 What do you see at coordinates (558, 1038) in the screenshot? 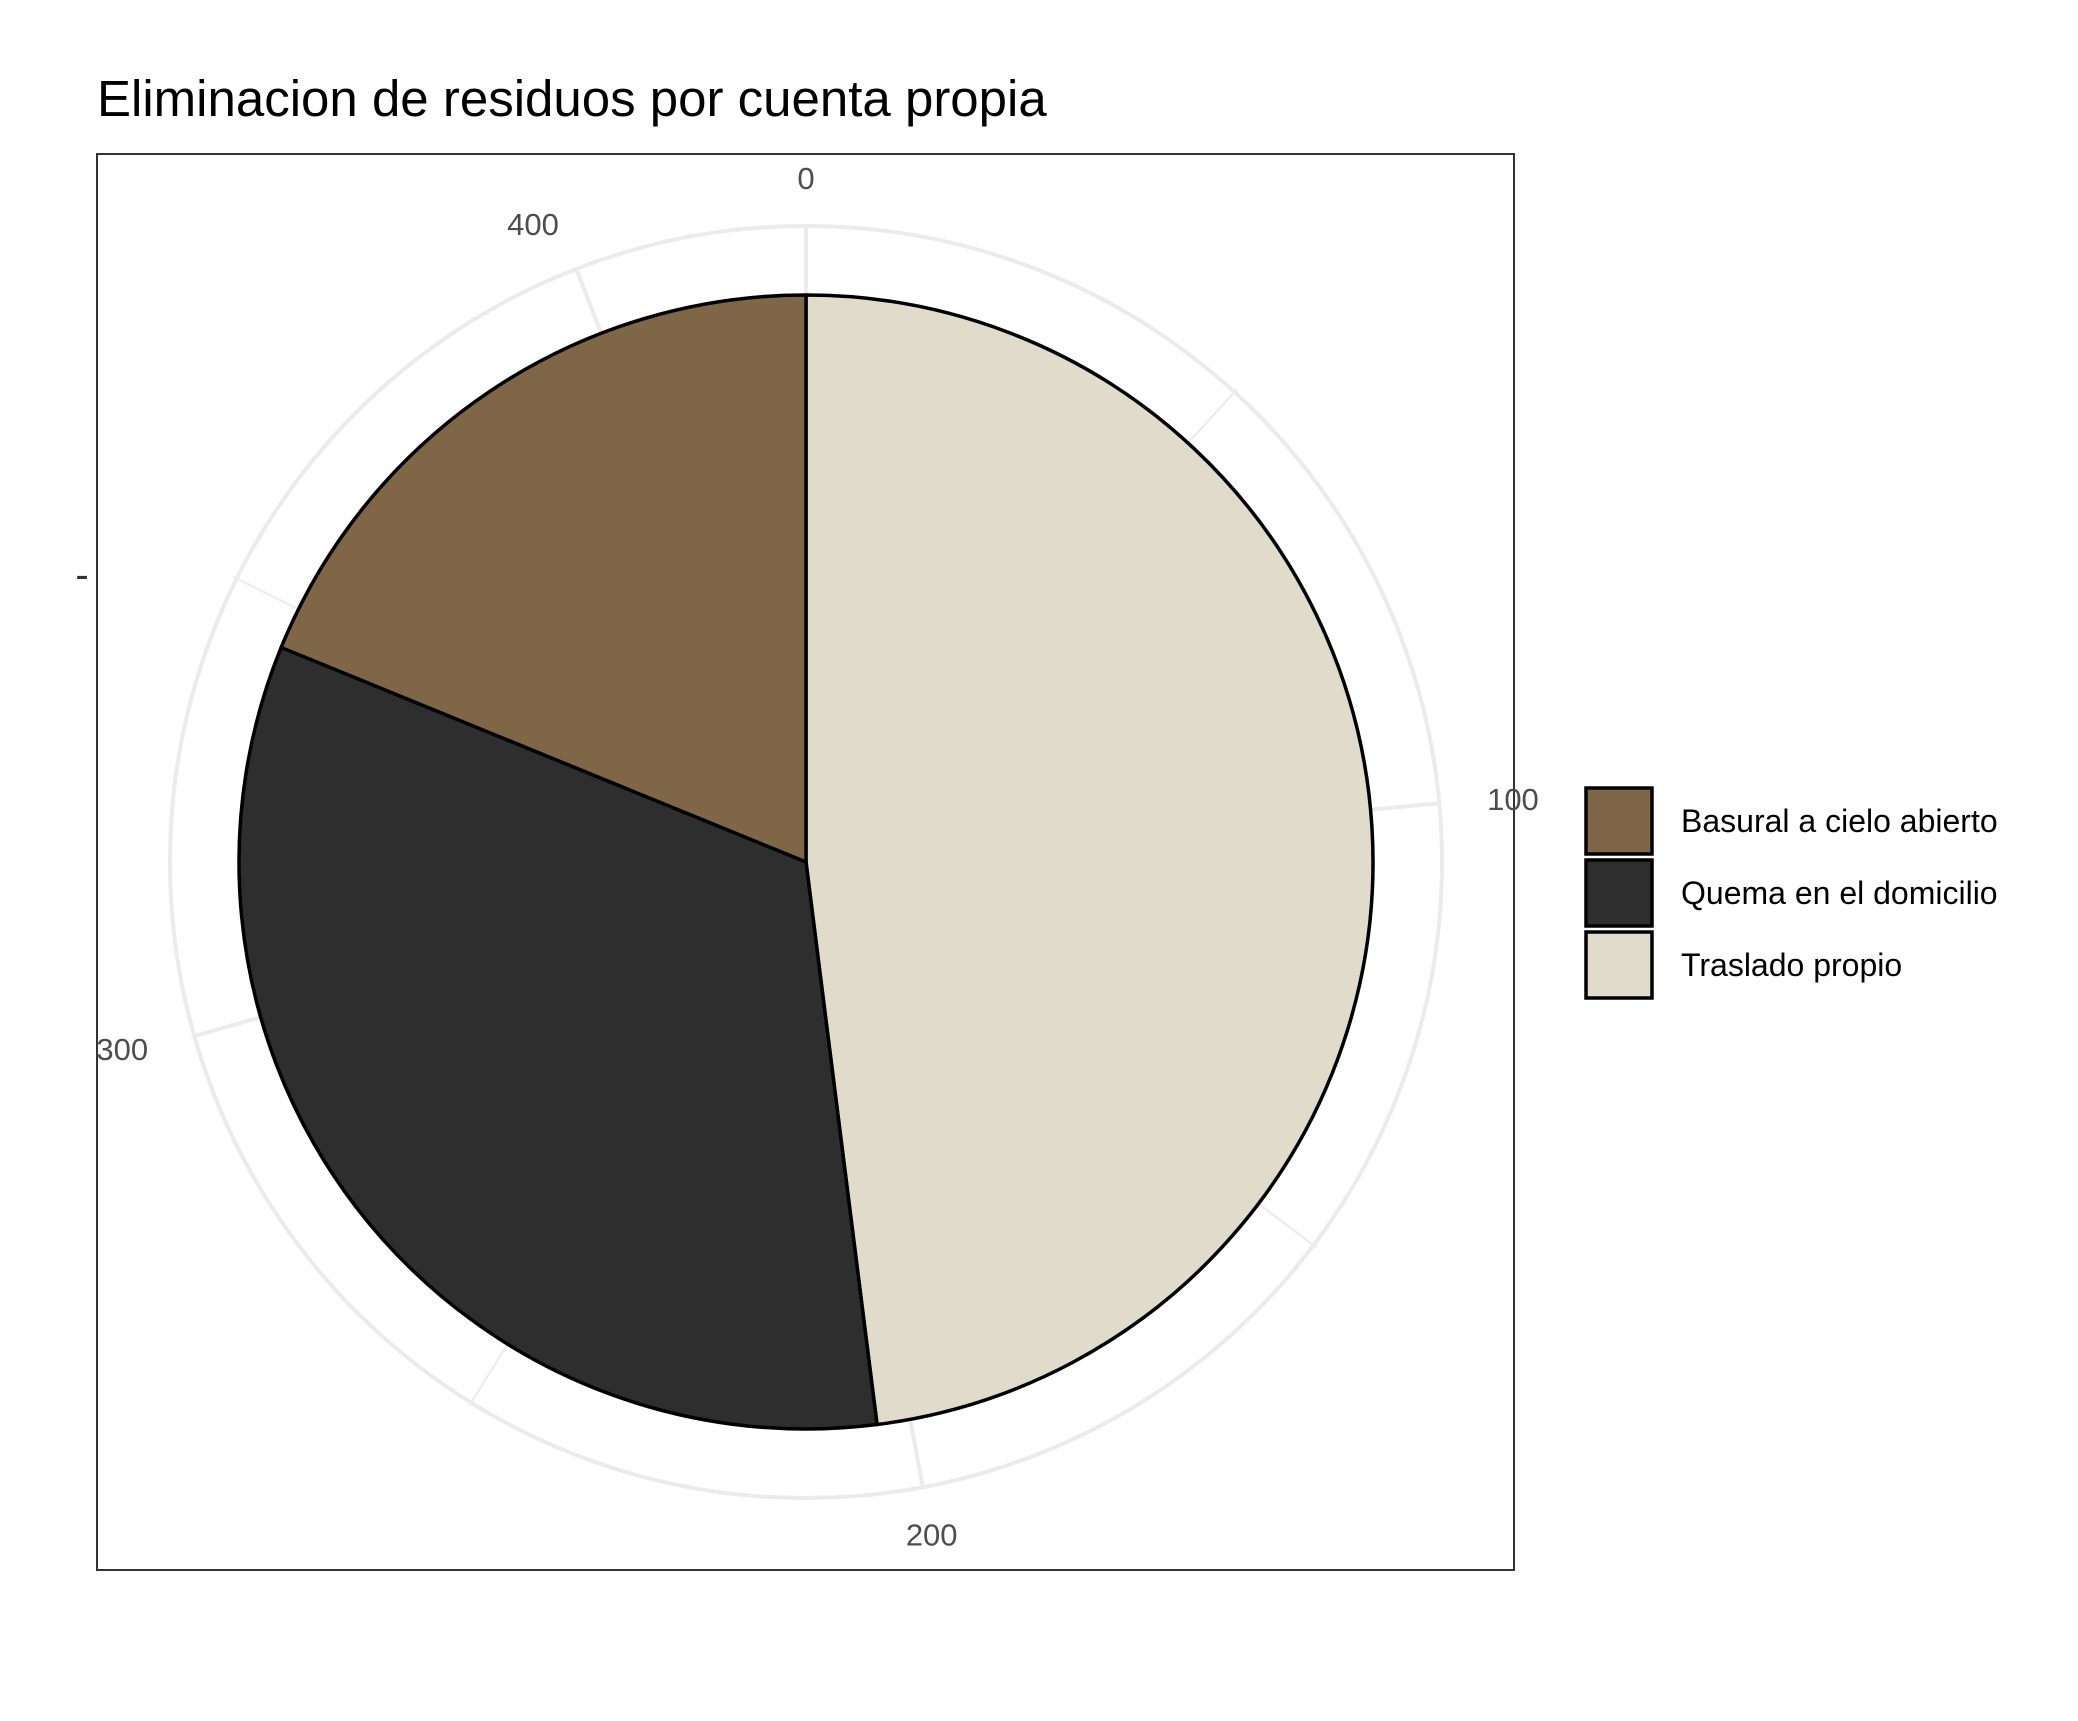
I see `pie-slice-quema-en-el-domicilio` at bounding box center [558, 1038].